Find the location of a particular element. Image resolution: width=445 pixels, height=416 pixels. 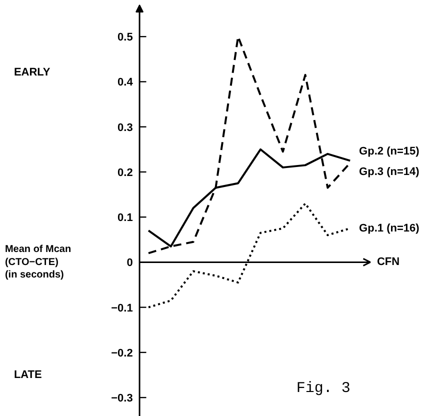

text: LATE is located at coordinates (28, 374).